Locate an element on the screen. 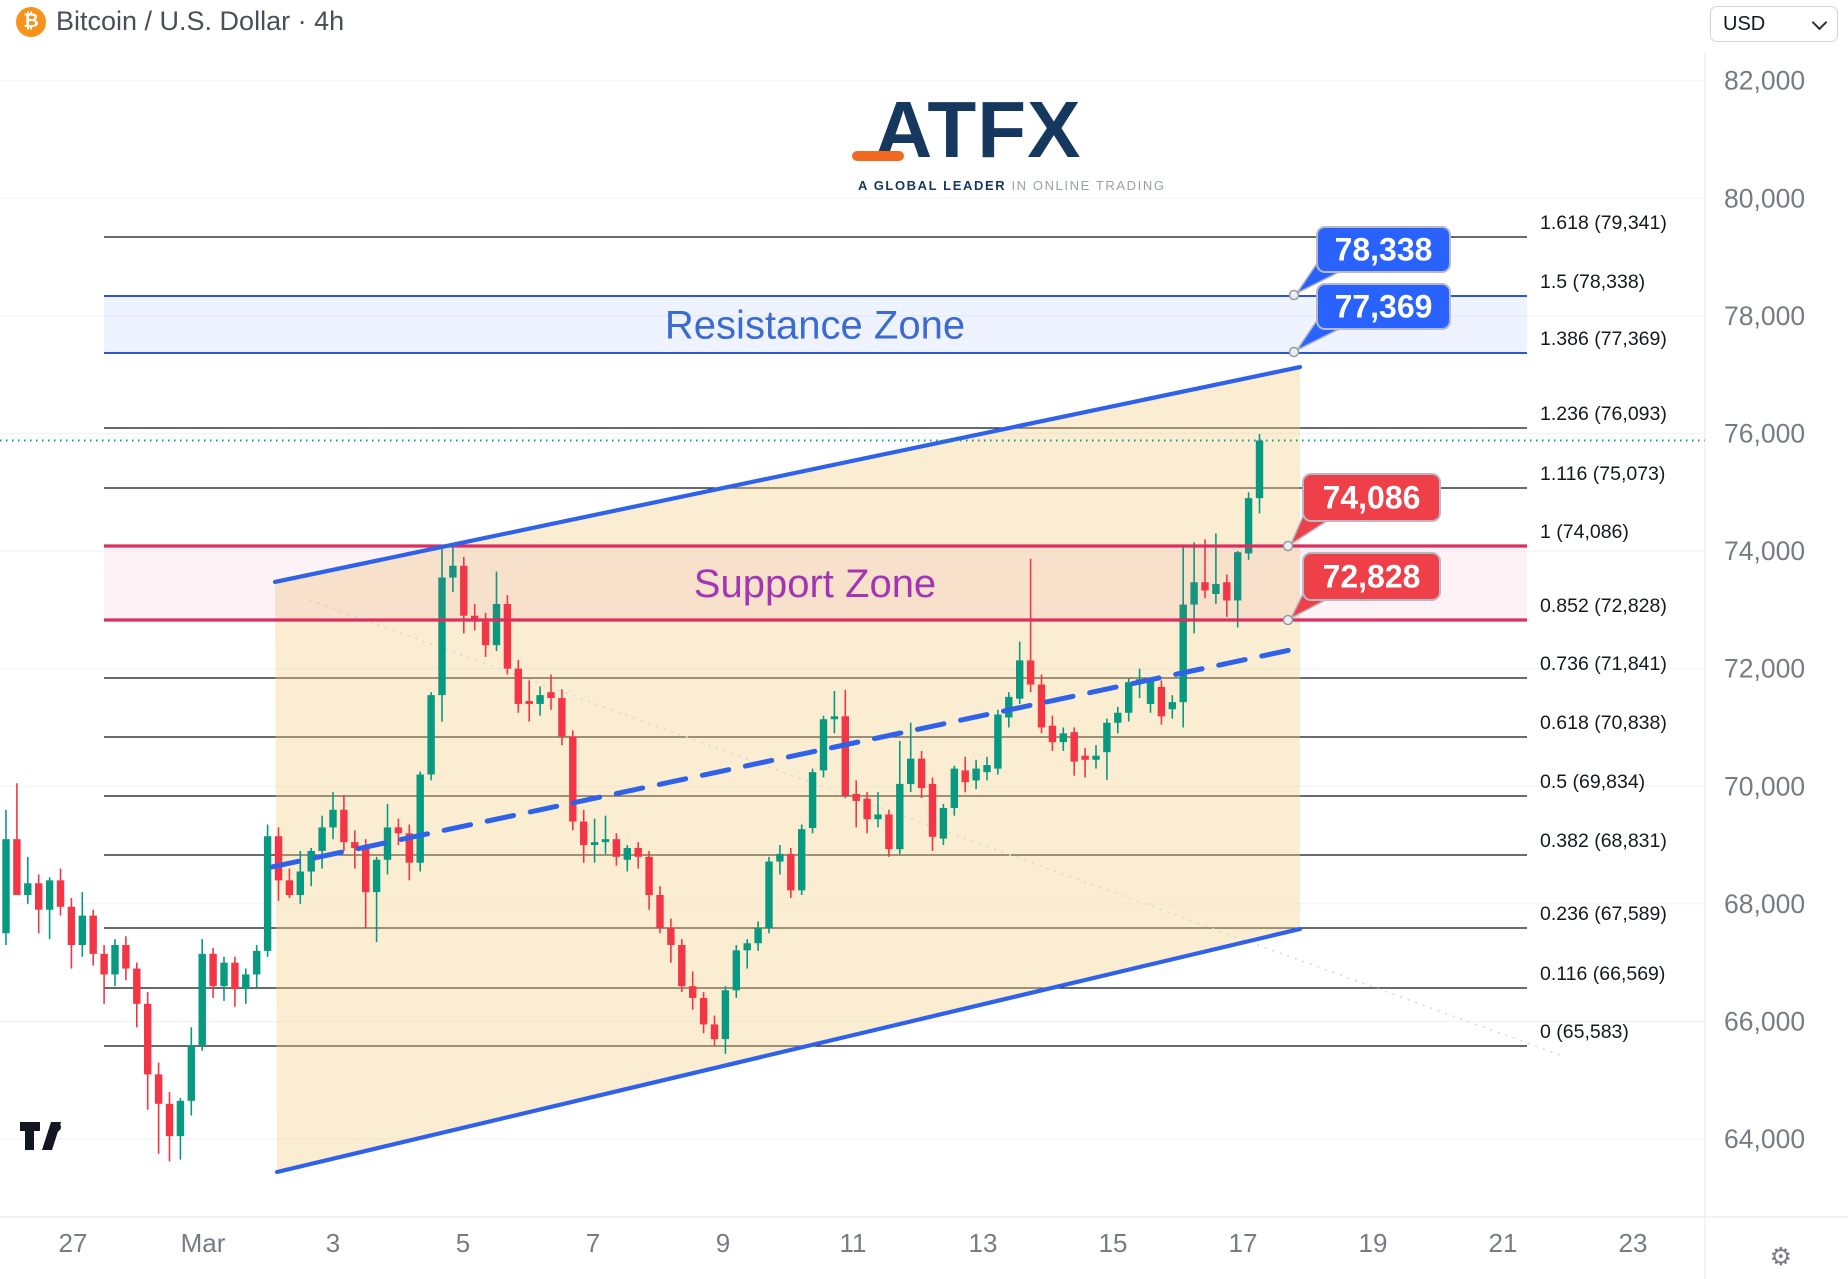 The width and height of the screenshot is (1848, 1279). time-axis-label: Mar is located at coordinates (203, 1243).